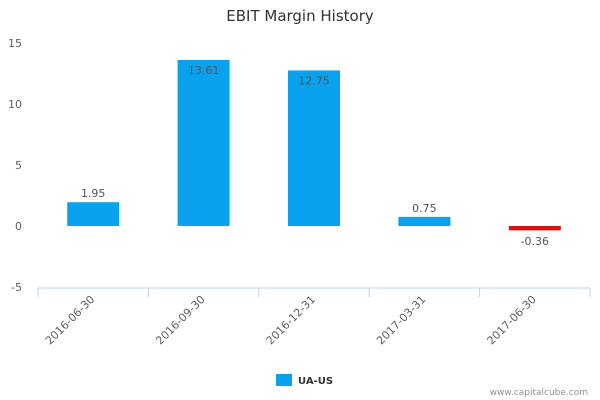 The image size is (600, 400). What do you see at coordinates (204, 70) in the screenshot?
I see `data-label-2016-09-30: 13.61` at bounding box center [204, 70].